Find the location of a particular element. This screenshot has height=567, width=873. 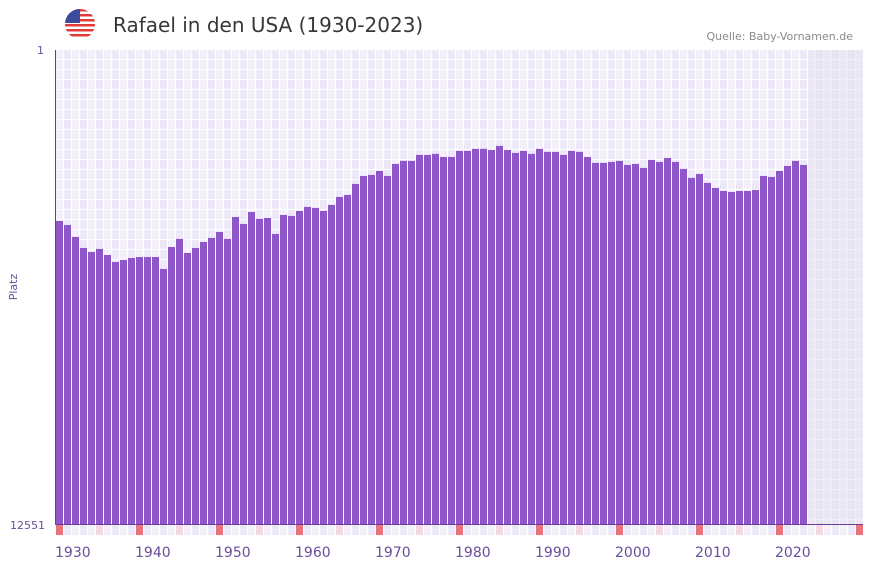

bar-2018 is located at coordinates (763, 349).